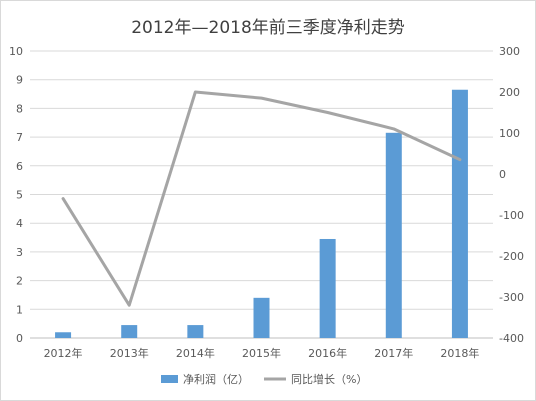 Image resolution: width=536 pixels, height=401 pixels. I want to click on left-tick-label: 1, so click(19, 309).